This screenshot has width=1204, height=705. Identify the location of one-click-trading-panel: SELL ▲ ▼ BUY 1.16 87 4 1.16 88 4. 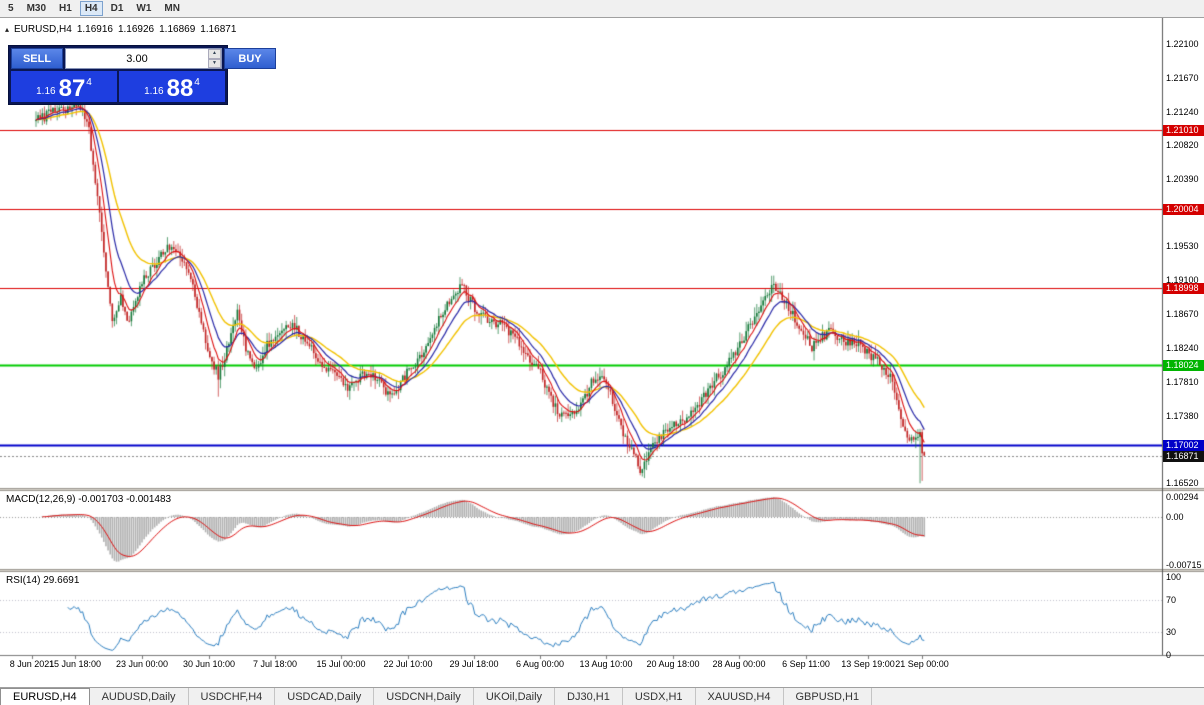
(142, 75).